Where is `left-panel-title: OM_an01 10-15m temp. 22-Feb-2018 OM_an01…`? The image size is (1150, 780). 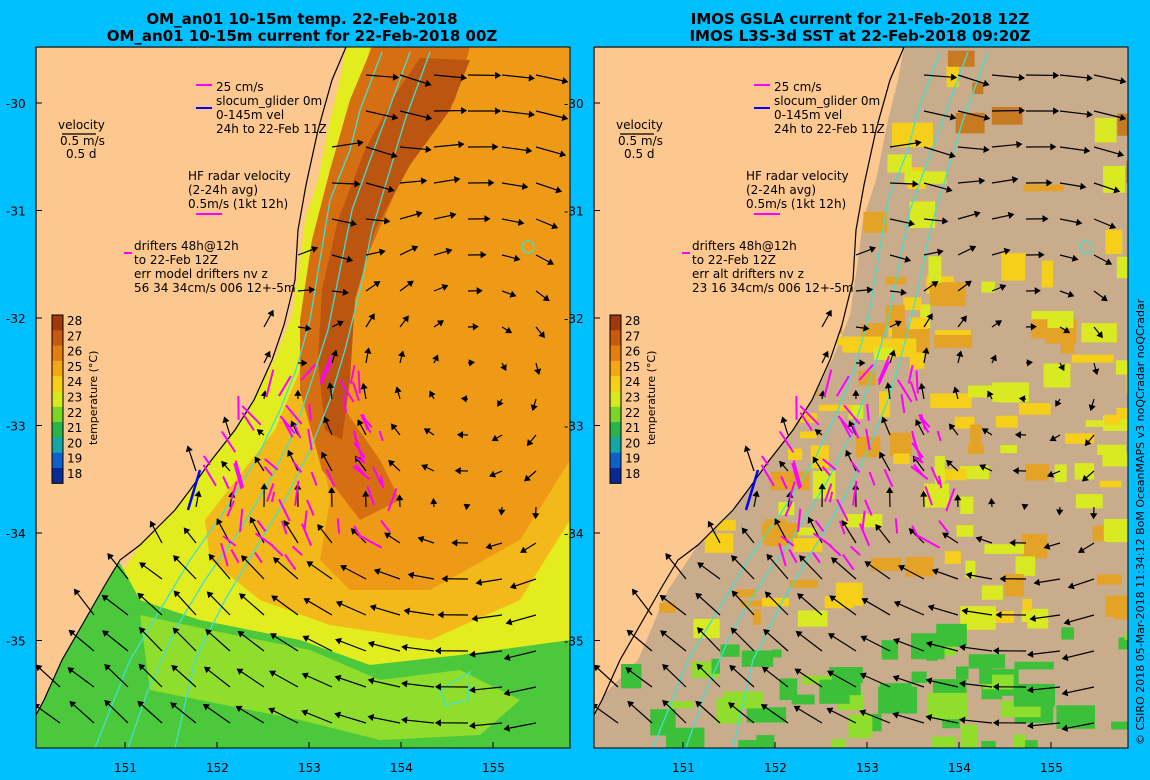
left-panel-title: OM_an01 10-15m temp. 22-Feb-2018 OM_an01… is located at coordinates (302, 28).